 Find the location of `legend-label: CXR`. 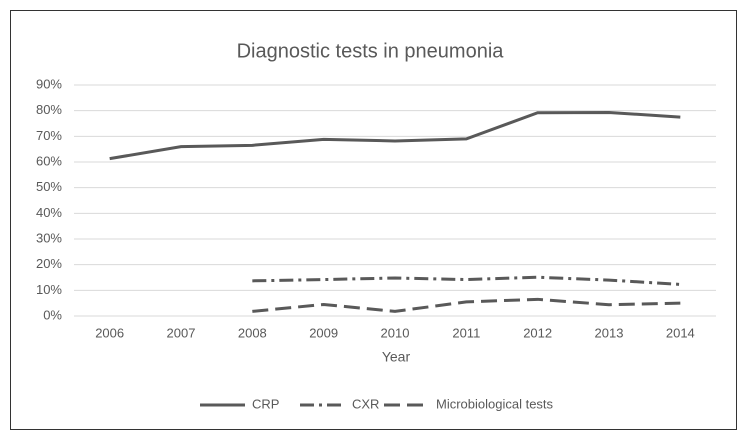

legend-label: CXR is located at coordinates (365, 403).